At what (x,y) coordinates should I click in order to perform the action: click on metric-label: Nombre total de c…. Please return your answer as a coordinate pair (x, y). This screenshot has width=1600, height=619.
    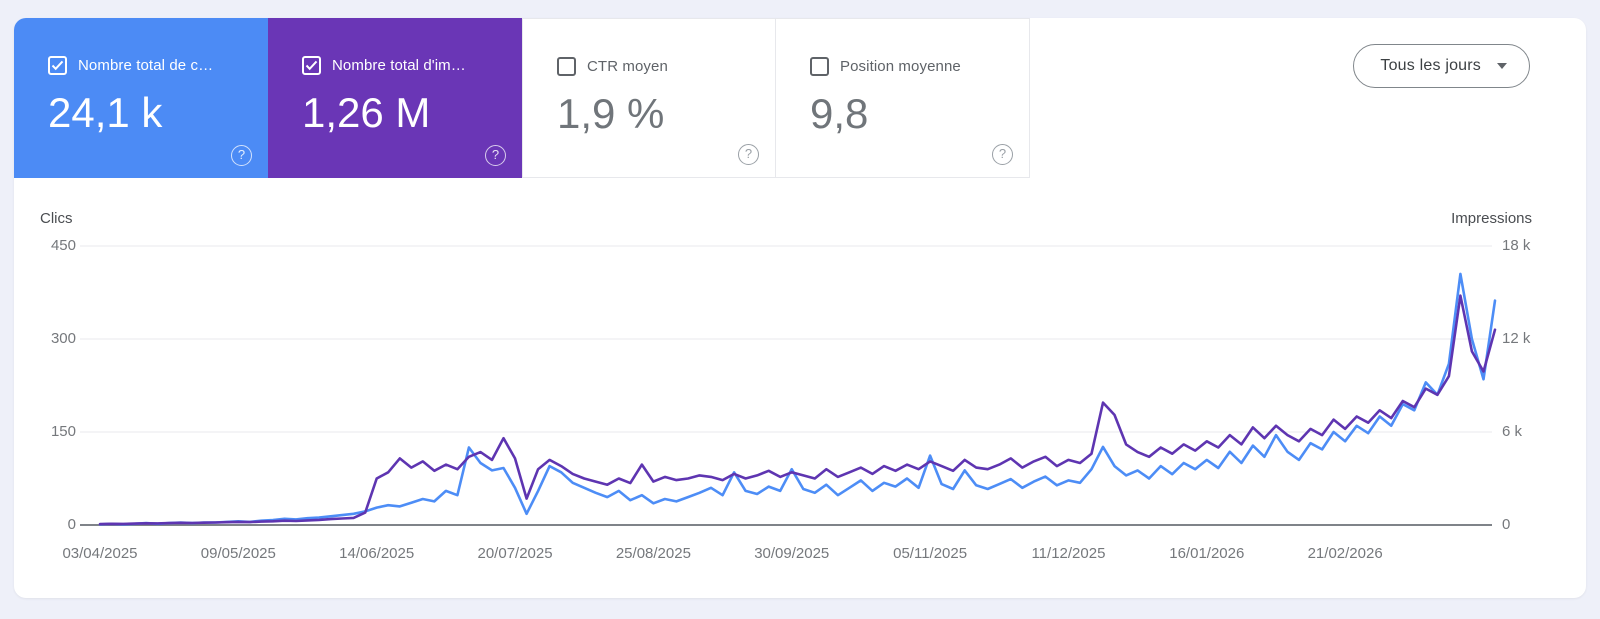
    Looking at the image, I should click on (146, 65).